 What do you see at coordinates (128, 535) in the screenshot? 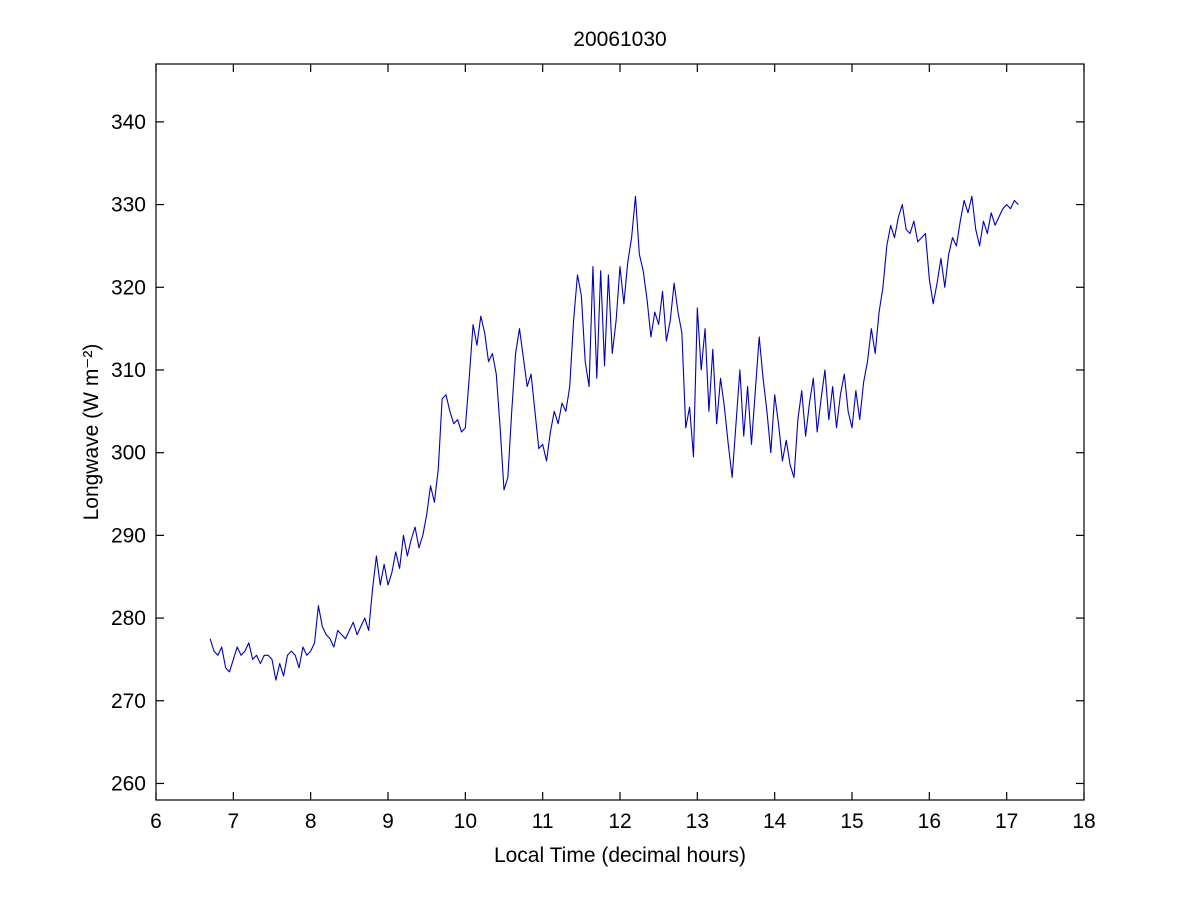
I see `y-tick-label: 290` at bounding box center [128, 535].